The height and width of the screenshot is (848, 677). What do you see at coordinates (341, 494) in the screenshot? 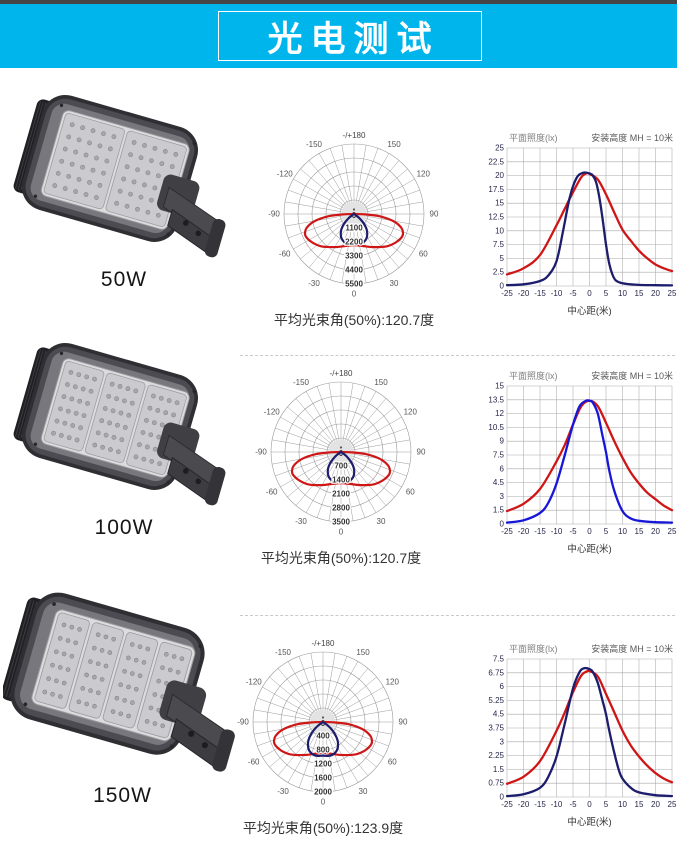
I see `svg-text: 2100` at bounding box center [341, 494].